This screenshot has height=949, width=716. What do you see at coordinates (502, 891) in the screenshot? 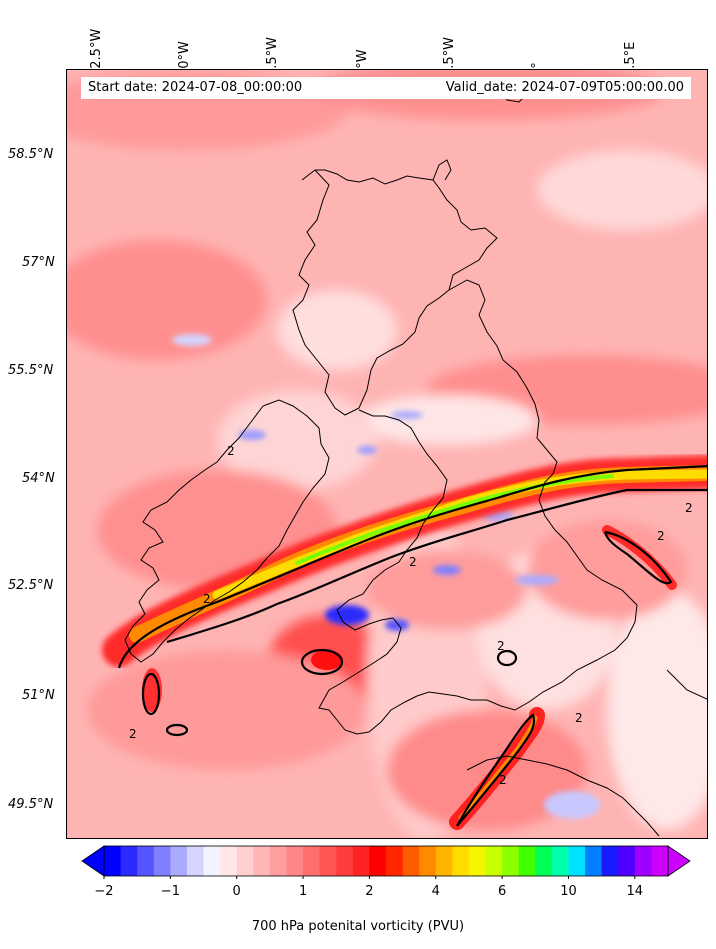
I see `colorbar-tick-label: 6` at bounding box center [502, 891].